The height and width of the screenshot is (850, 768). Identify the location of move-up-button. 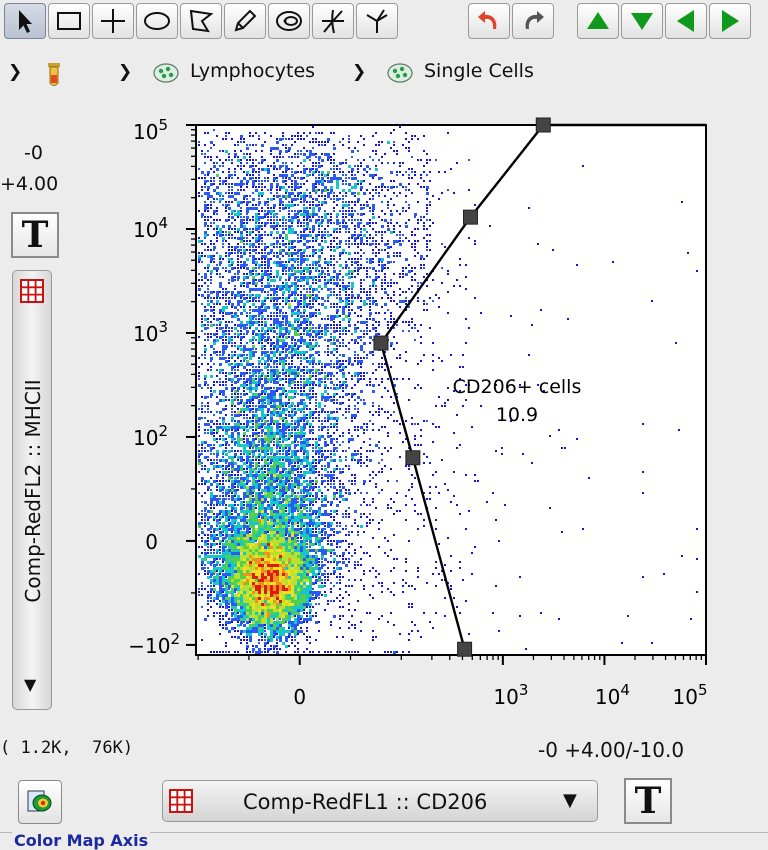
(598, 21).